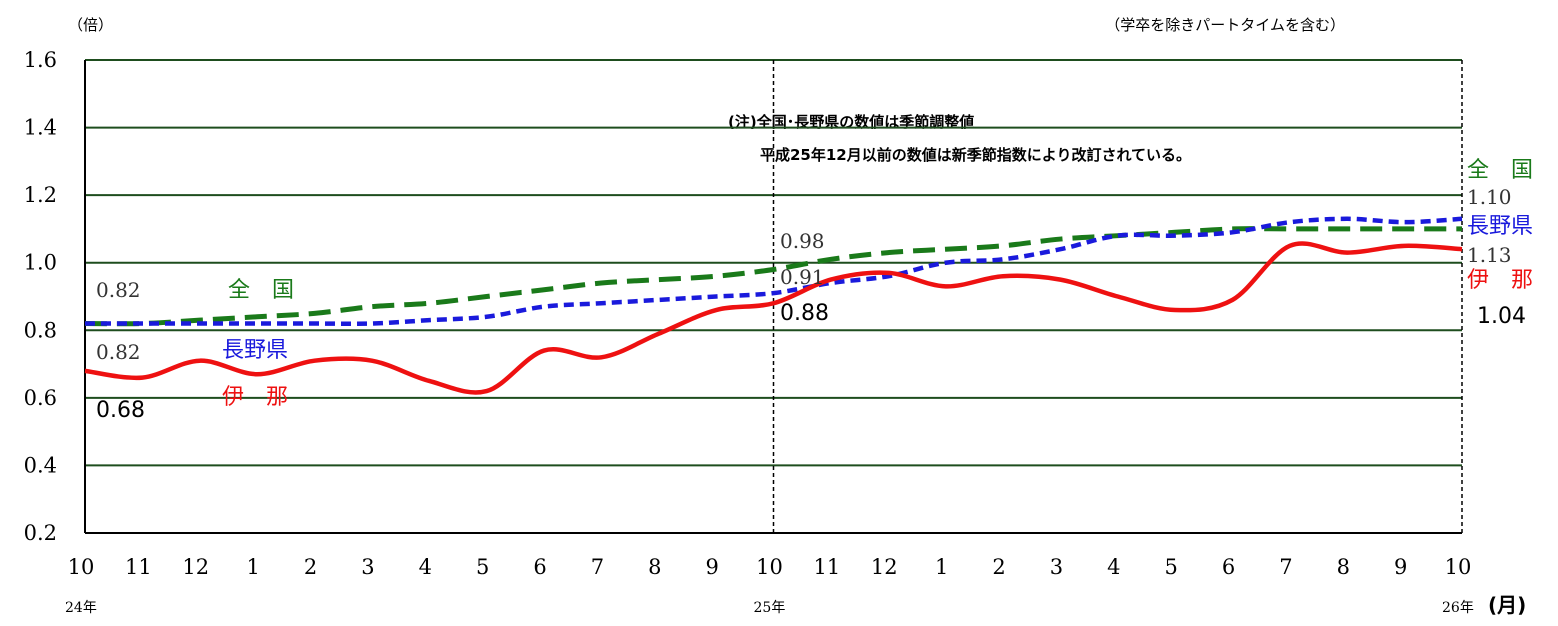 Image resolution: width=1558 pixels, height=626 pixels. I want to click on year-label: 26年, so click(1458, 608).